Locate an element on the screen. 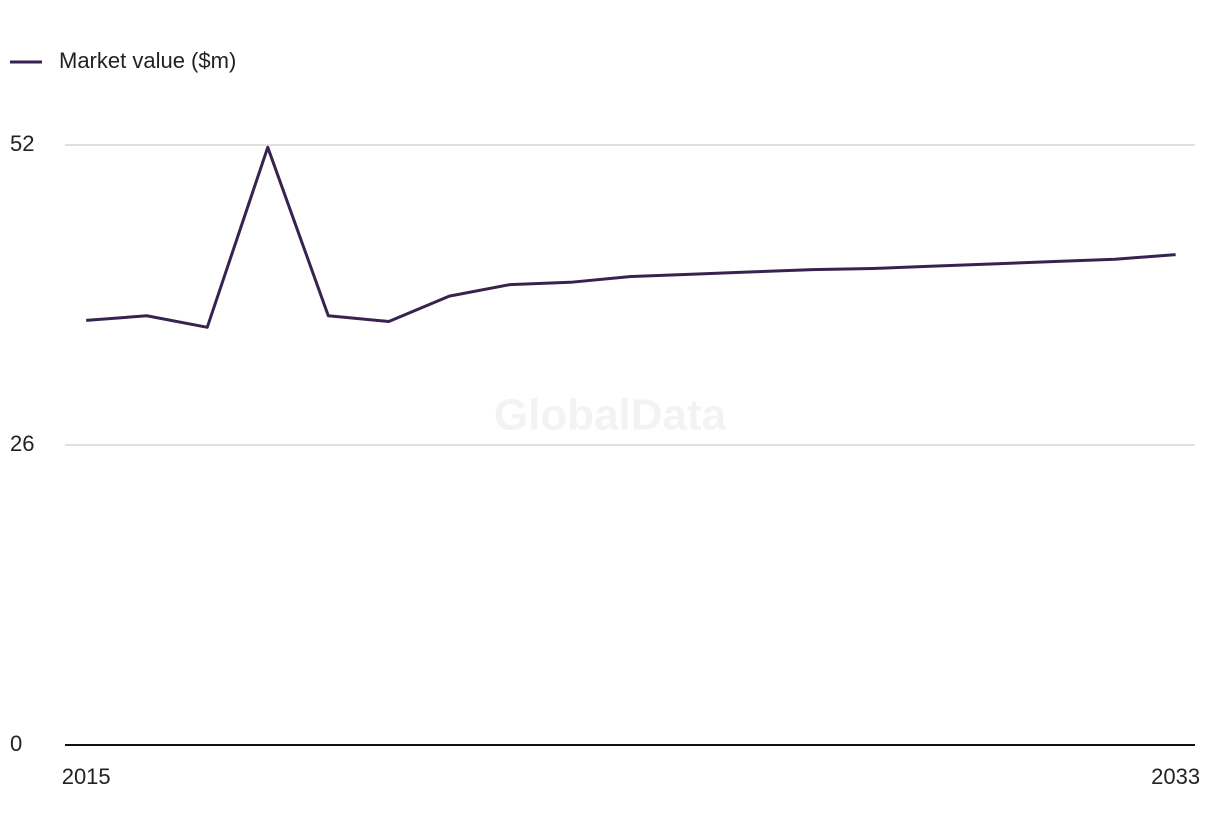 The height and width of the screenshot is (836, 1220). legend-label: Market value ($m) is located at coordinates (147, 60).